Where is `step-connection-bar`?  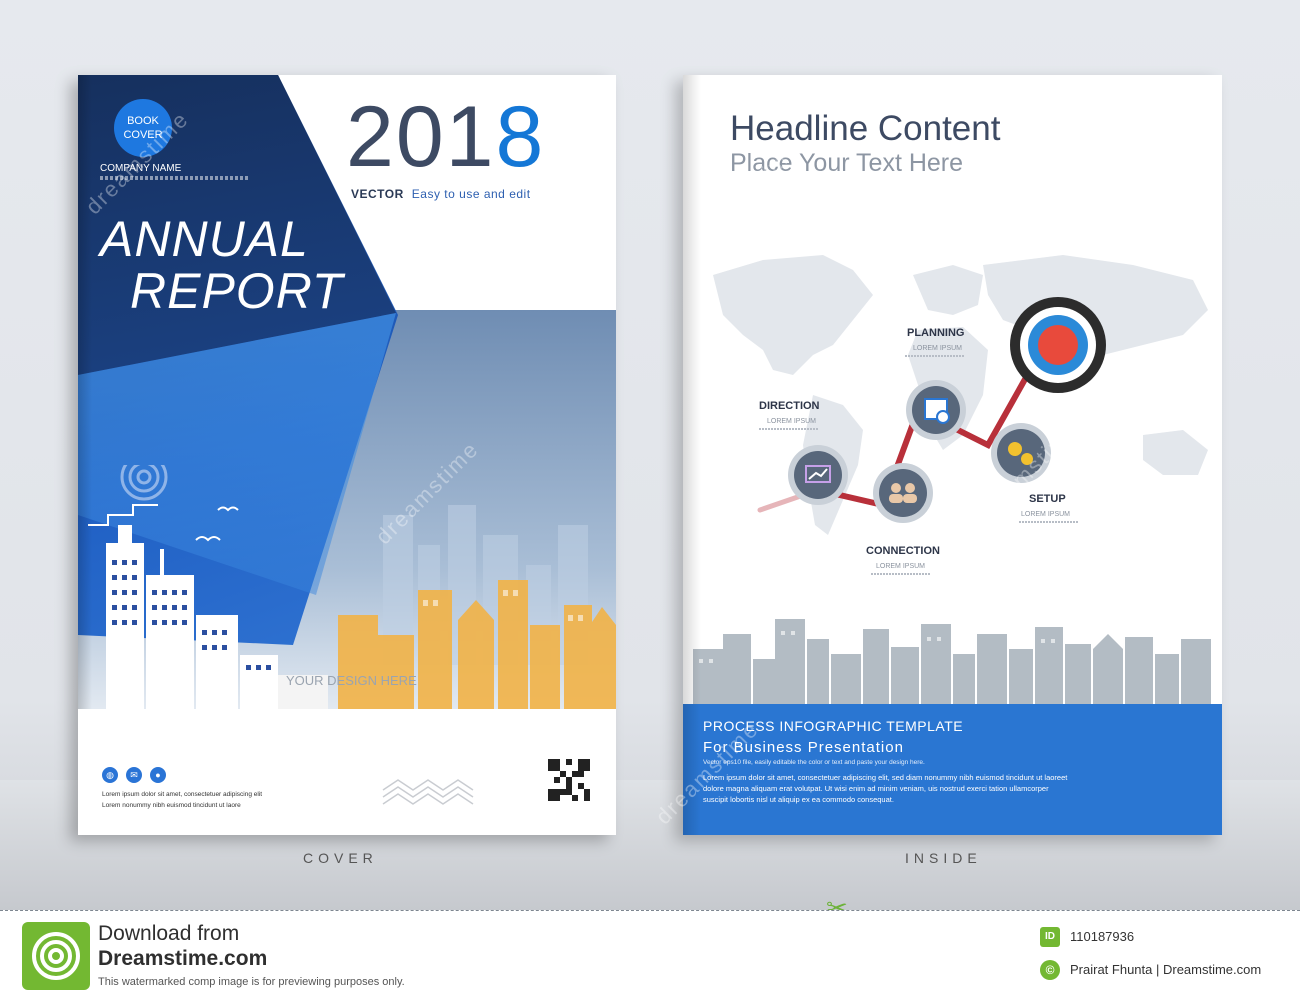 step-connection-bar is located at coordinates (901, 574).